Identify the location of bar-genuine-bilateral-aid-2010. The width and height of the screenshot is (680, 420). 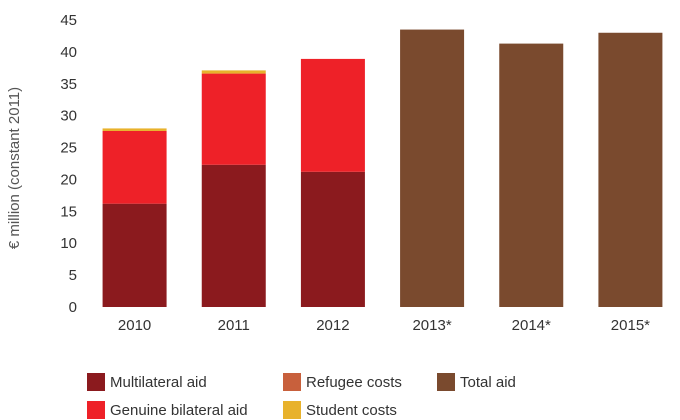
(134, 167).